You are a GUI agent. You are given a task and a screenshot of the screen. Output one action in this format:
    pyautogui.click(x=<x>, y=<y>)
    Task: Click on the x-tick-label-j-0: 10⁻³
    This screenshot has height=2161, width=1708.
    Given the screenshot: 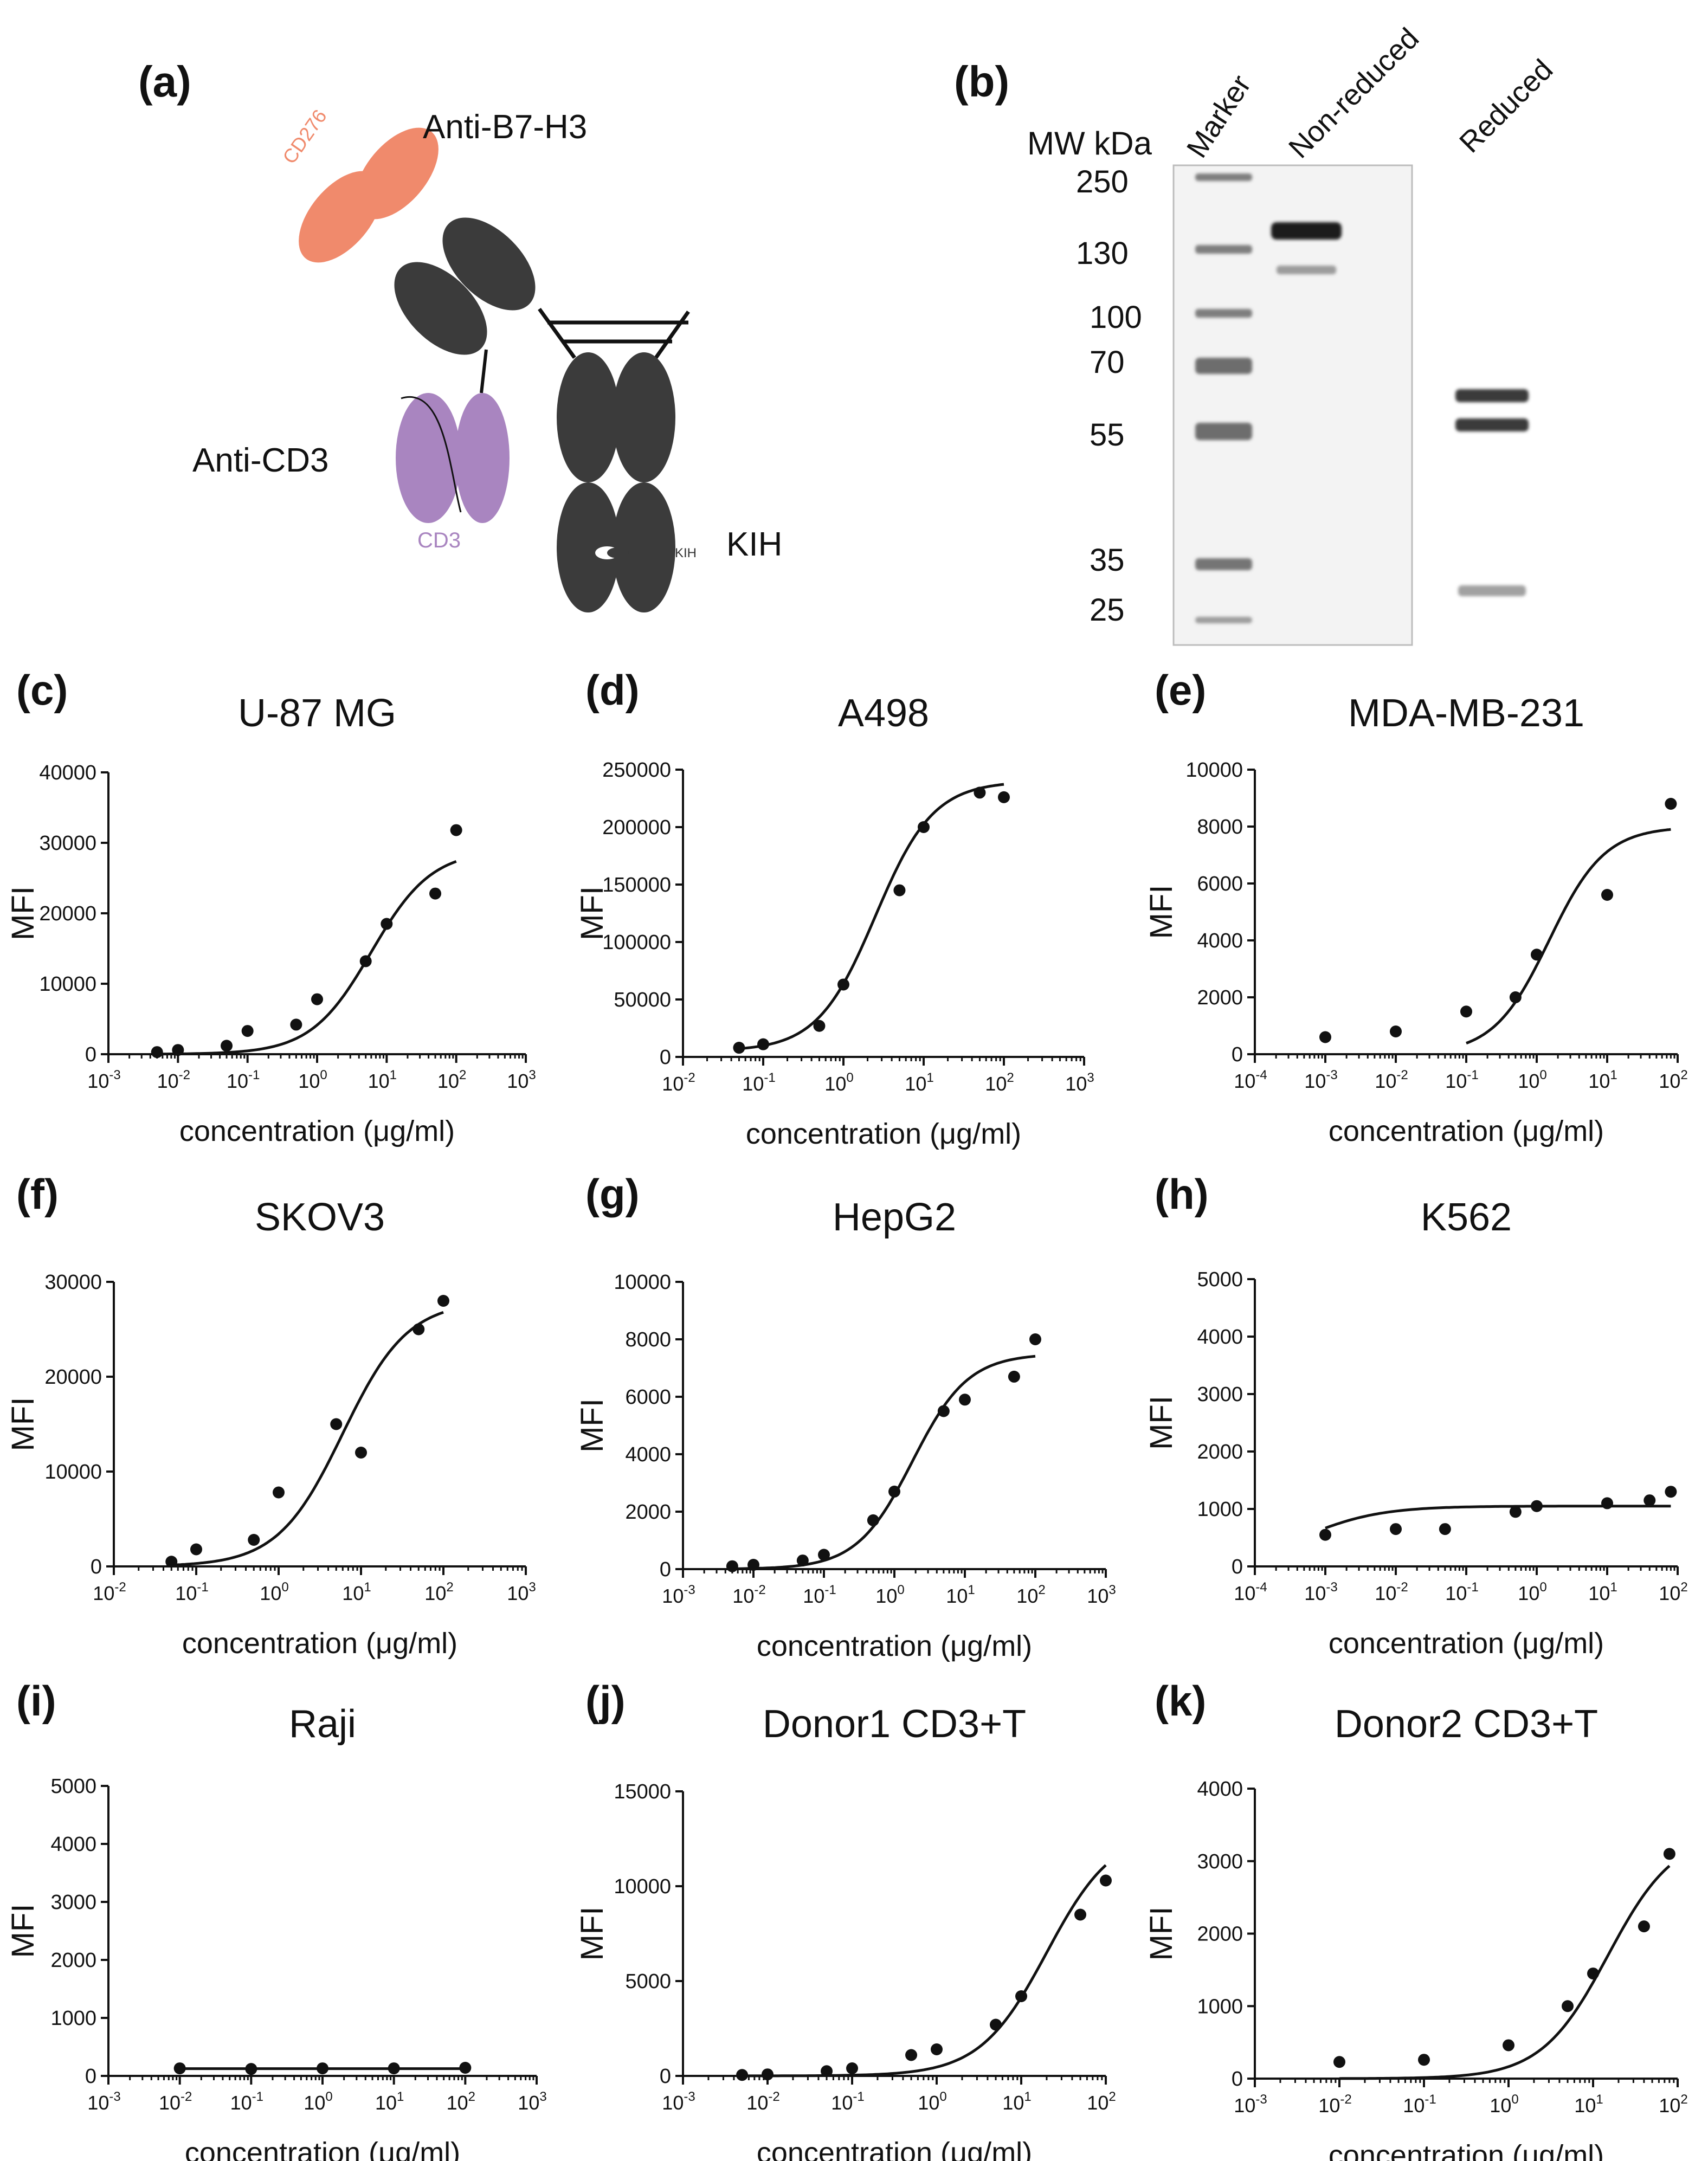 What is the action you would take?
    pyautogui.click(x=678, y=2101)
    